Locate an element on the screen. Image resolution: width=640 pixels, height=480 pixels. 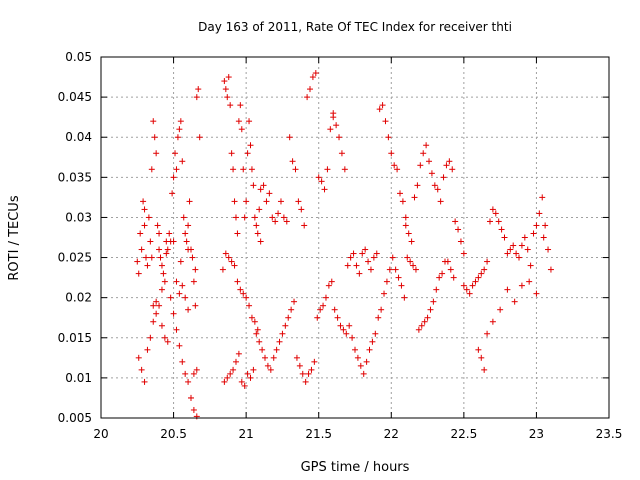
x-tick-label: 23 is located at coordinates (536, 434).